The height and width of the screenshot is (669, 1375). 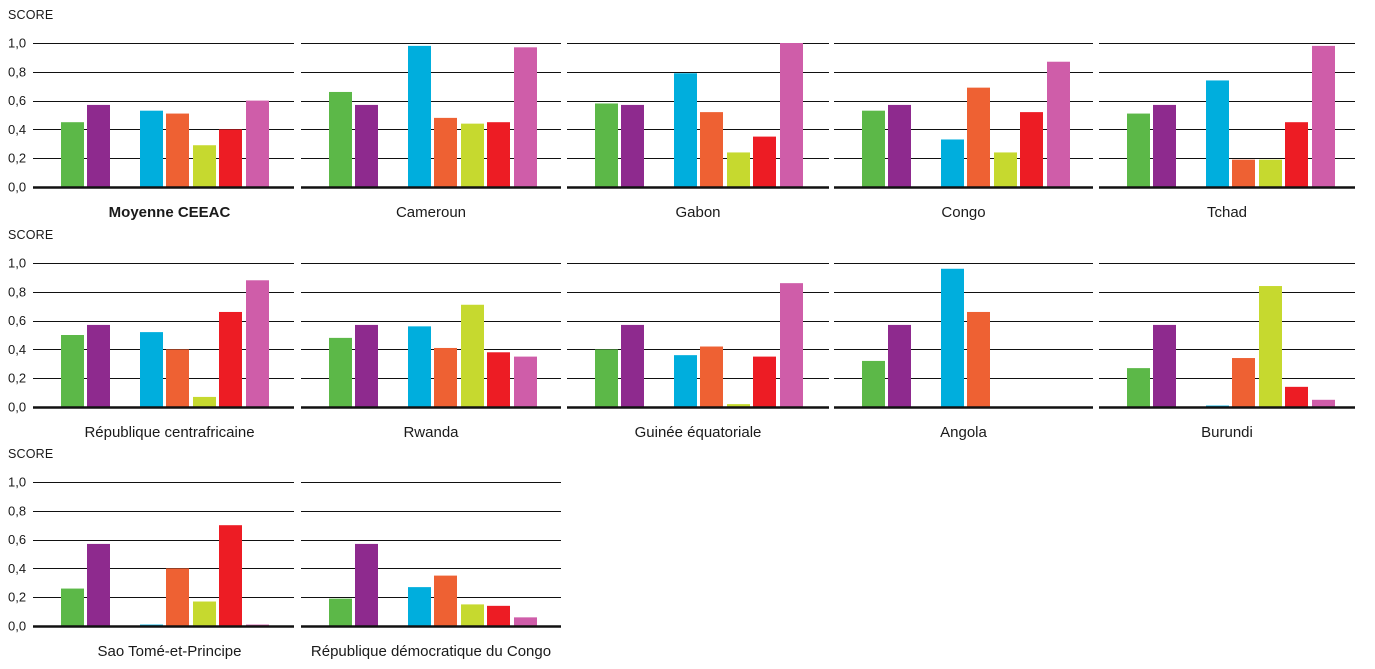 I want to click on panel-title: Sao Tomé-et-Principe, so click(x=170, y=651).